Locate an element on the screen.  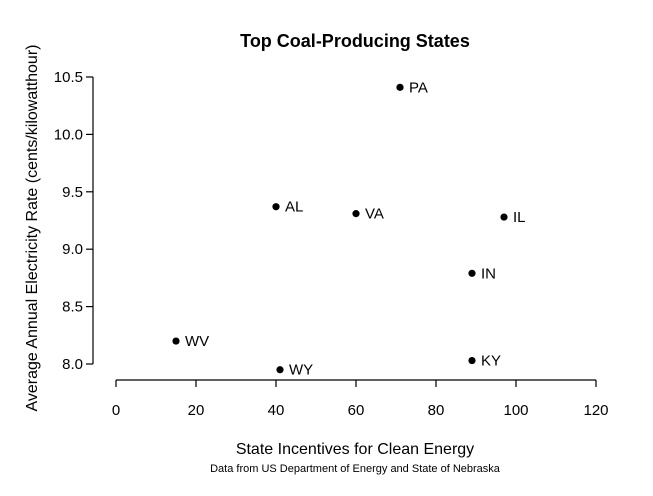
x-tick-label: 60 is located at coordinates (356, 410).